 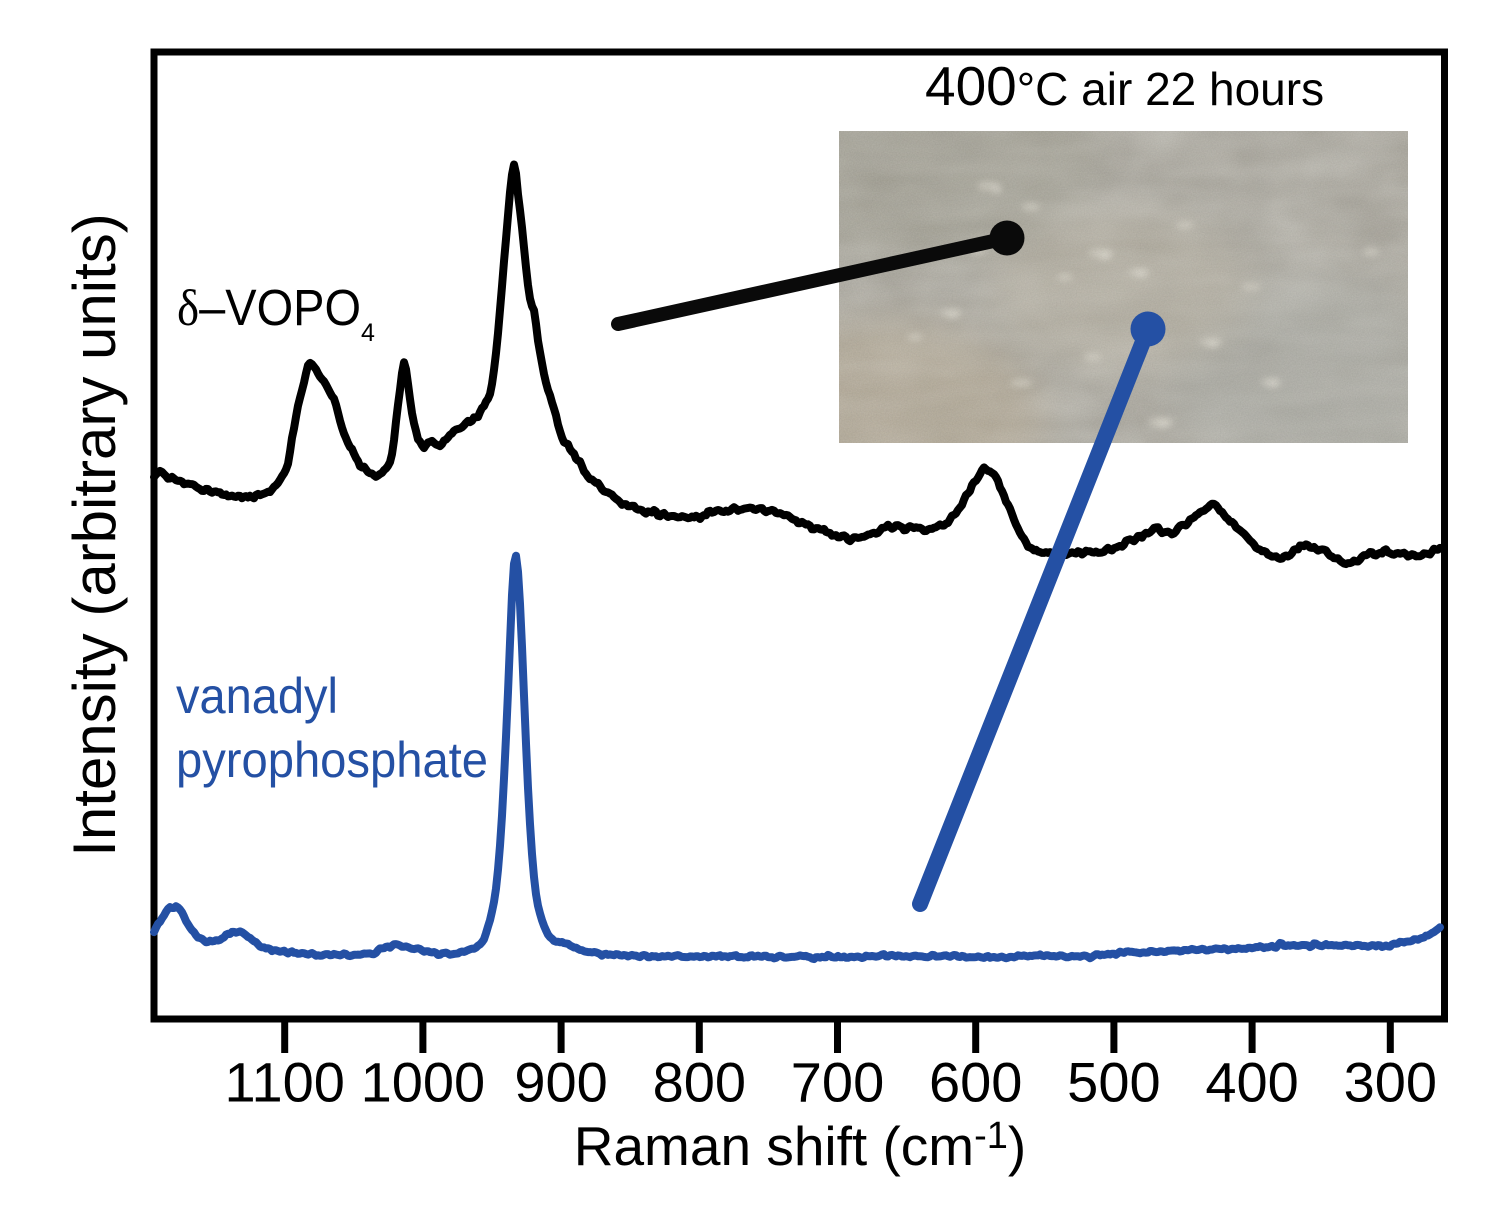 I want to click on svg-text: δ–VOPO4, so click(x=276, y=313).